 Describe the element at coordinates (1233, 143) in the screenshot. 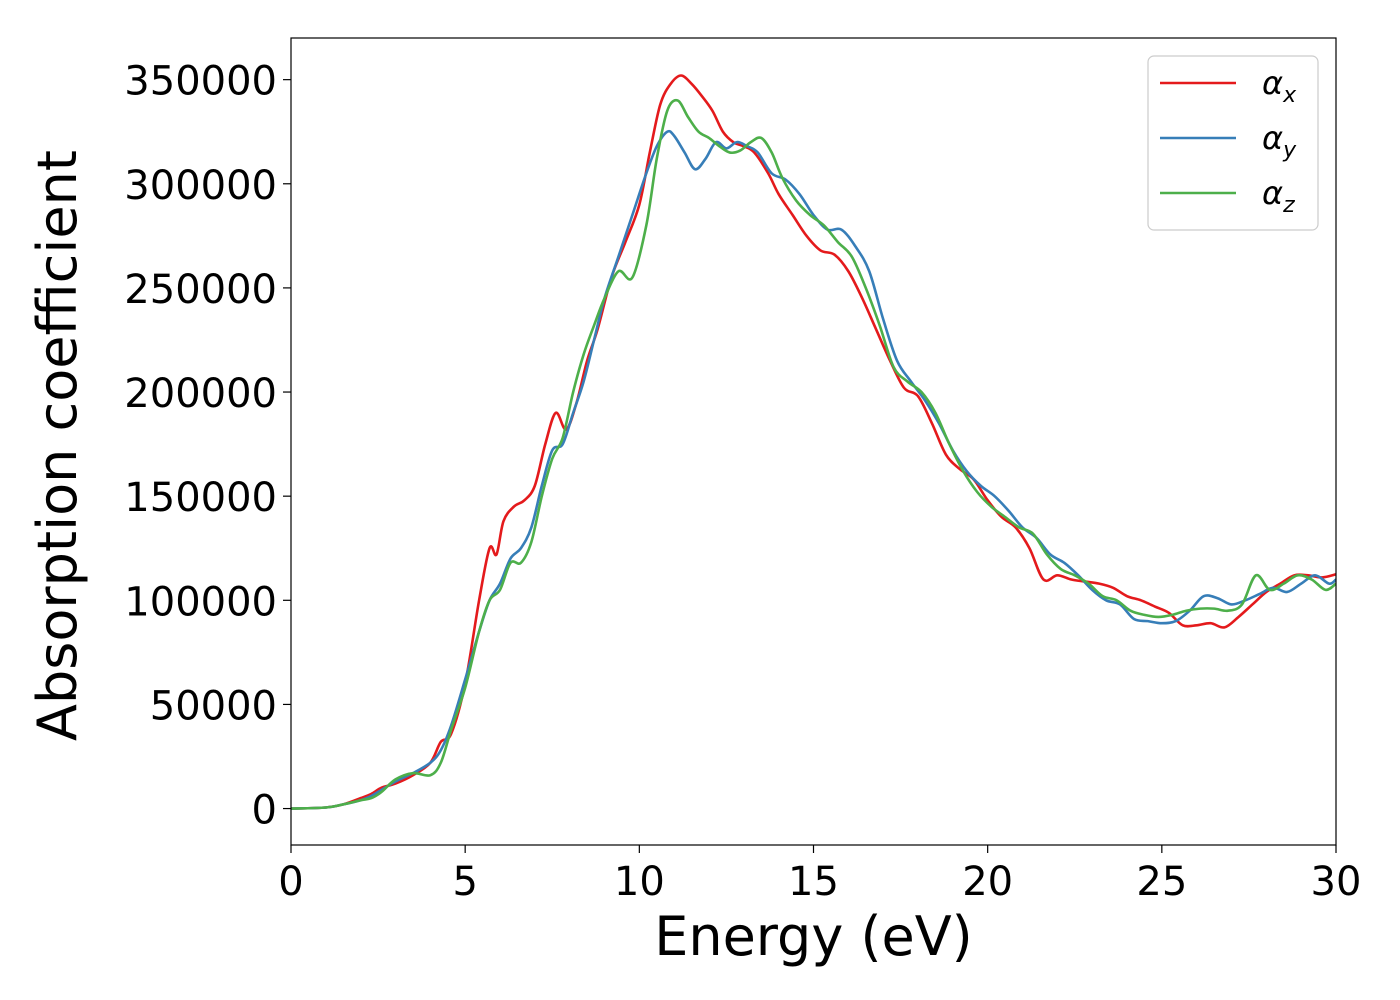

I see `legend-box` at that location.